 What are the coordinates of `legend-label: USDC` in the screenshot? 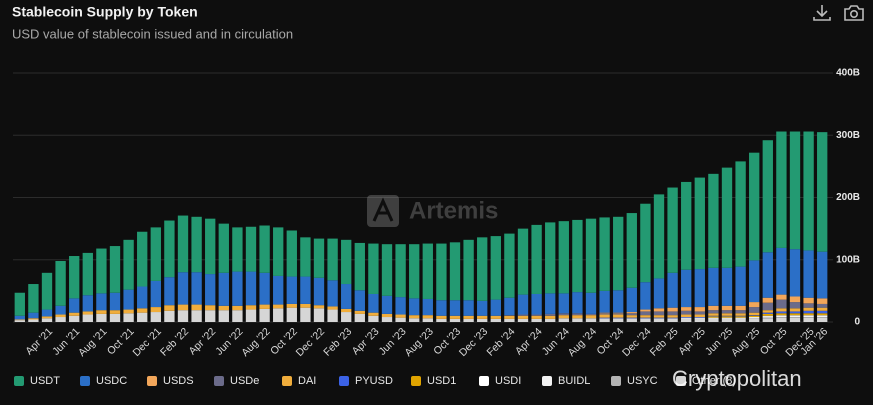 It's located at (111, 381).